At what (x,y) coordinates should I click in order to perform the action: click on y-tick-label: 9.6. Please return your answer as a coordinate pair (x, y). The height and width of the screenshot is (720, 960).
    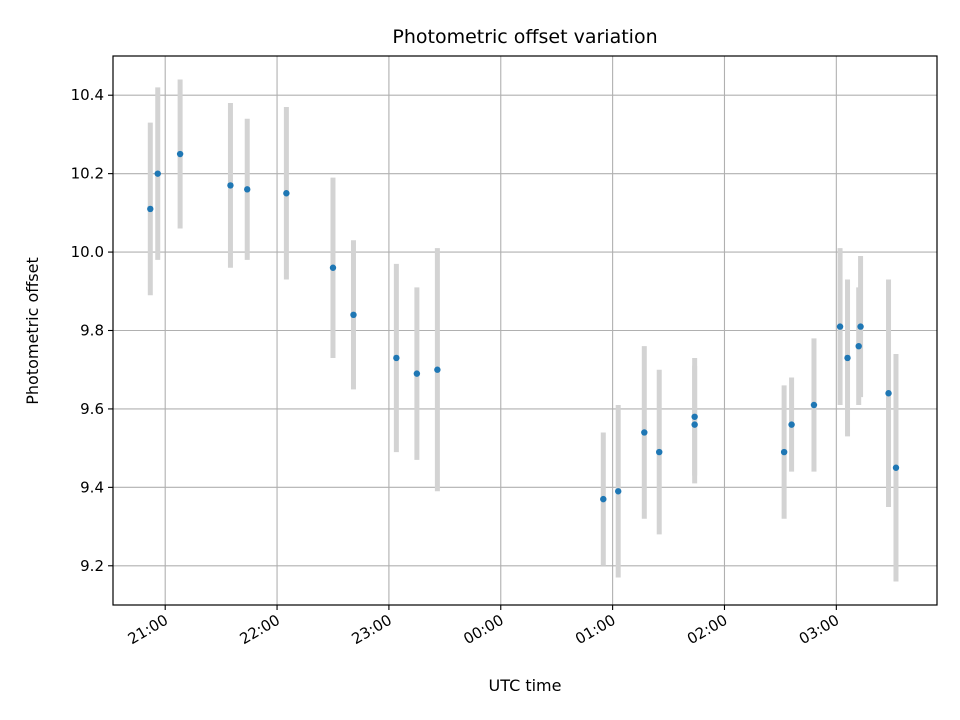
    Looking at the image, I should click on (92, 409).